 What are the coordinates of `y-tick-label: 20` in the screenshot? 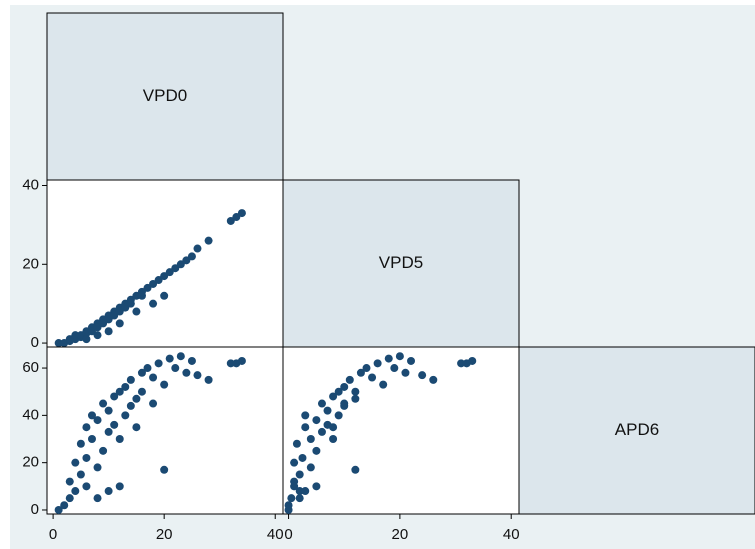 It's located at (30, 263).